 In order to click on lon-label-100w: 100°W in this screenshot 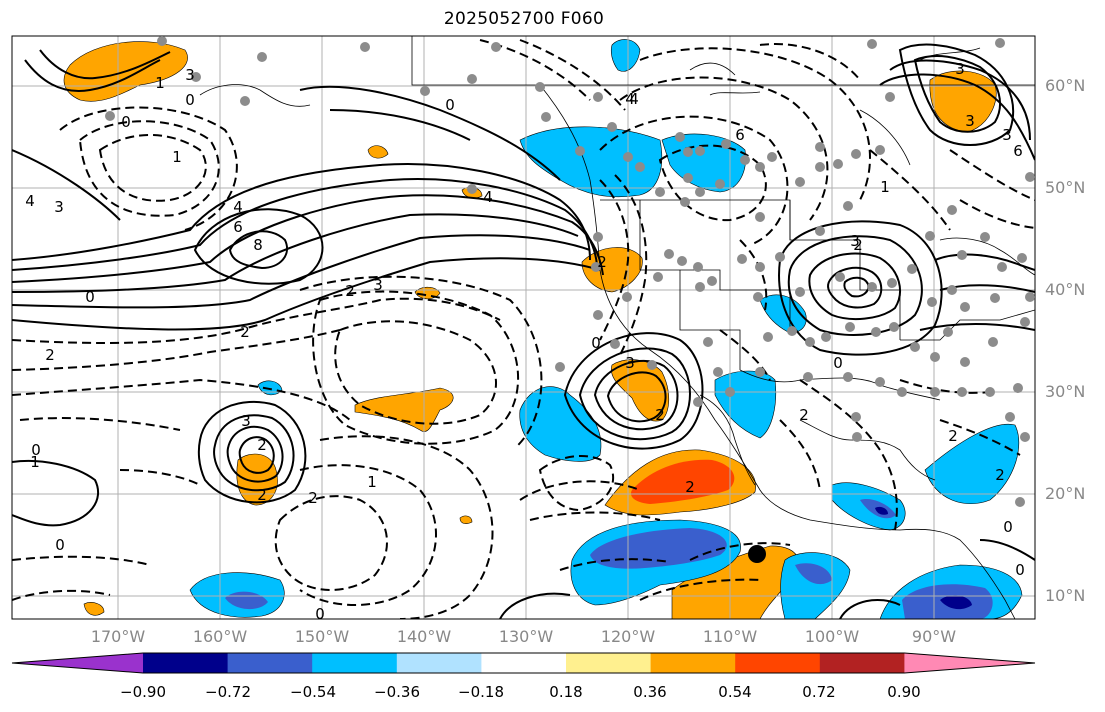, I will do `click(832, 636)`.